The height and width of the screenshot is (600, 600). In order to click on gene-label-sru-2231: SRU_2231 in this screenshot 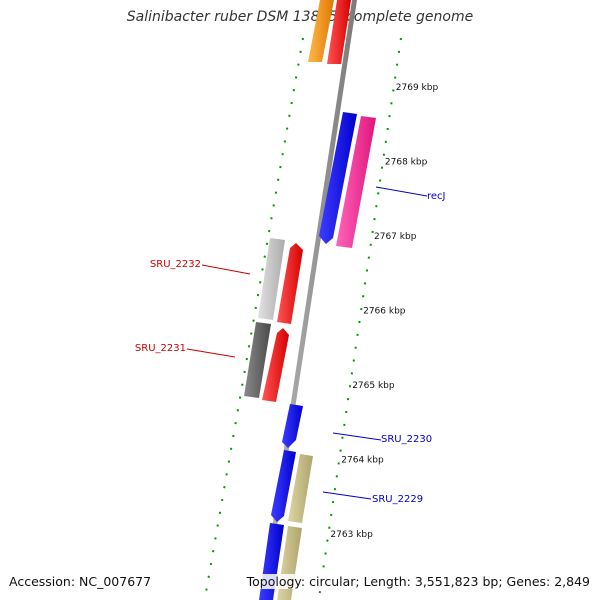, I will do `click(160, 348)`.